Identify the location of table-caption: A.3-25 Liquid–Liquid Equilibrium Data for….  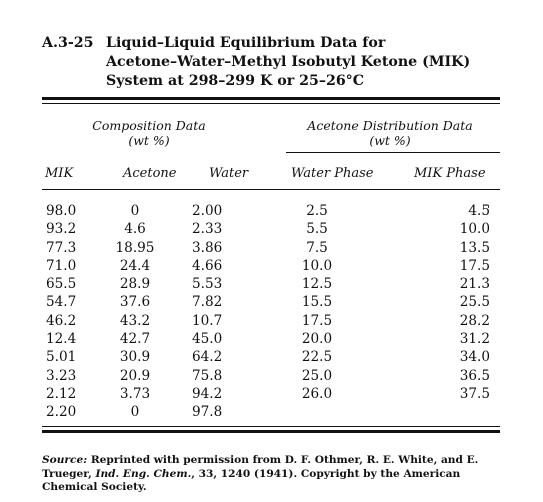
(282, 62).